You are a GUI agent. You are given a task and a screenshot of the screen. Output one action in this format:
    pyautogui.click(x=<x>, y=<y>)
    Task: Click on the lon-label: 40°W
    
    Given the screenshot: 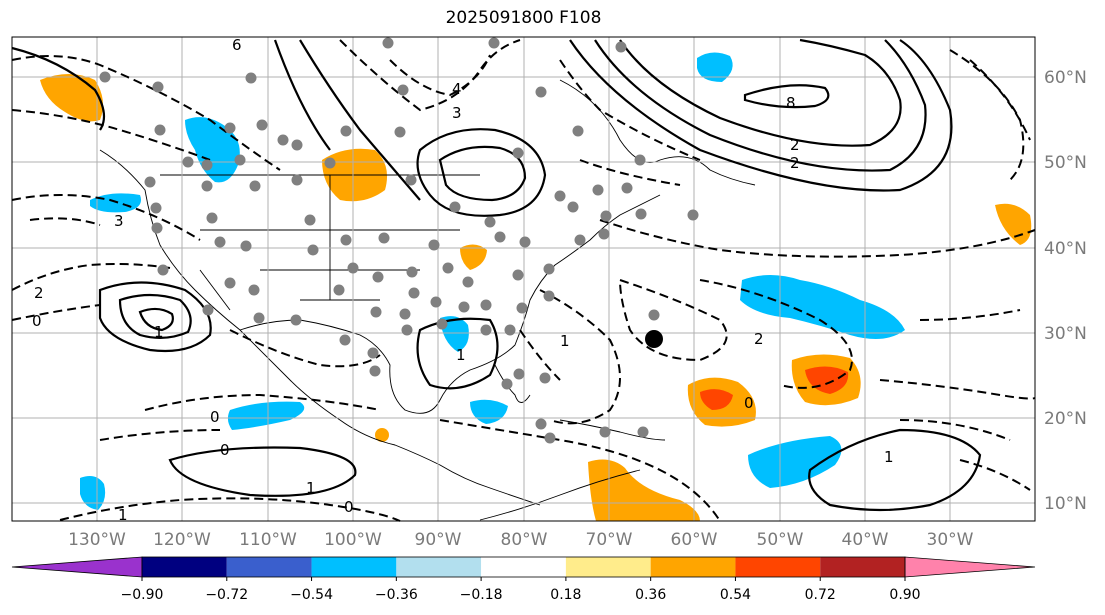 What is the action you would take?
    pyautogui.click(x=865, y=540)
    